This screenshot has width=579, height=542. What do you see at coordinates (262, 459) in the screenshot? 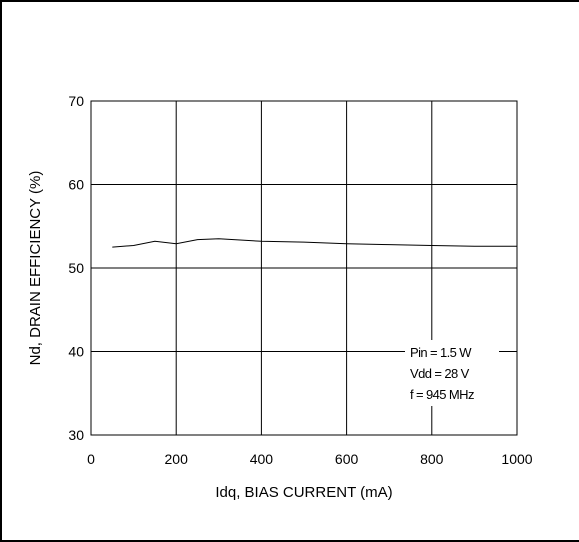
I see `x-tick-label: 400` at bounding box center [262, 459].